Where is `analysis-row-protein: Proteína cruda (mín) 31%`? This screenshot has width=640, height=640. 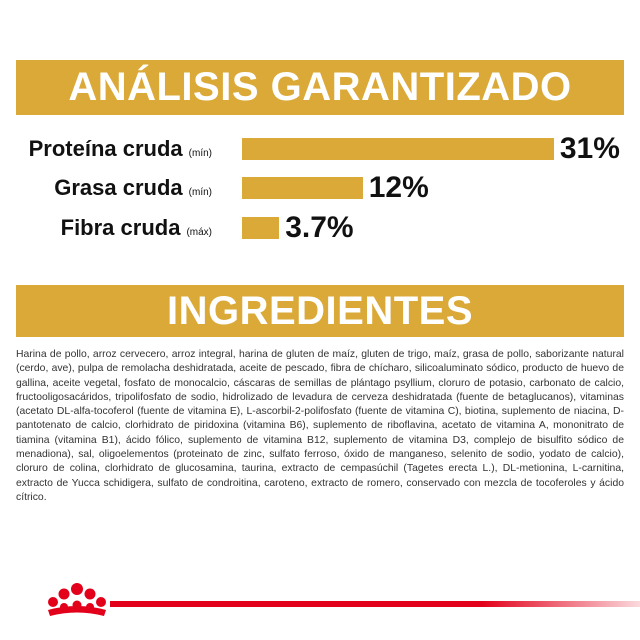 analysis-row-protein: Proteína cruda (mín) 31% is located at coordinates (320, 148).